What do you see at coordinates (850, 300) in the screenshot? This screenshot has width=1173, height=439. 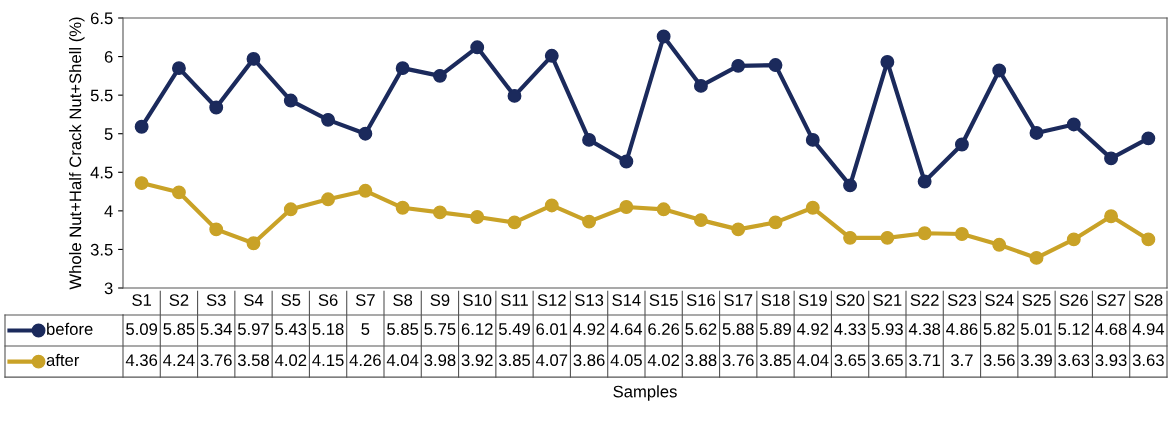 I see `x-tick-label: S20` at bounding box center [850, 300].